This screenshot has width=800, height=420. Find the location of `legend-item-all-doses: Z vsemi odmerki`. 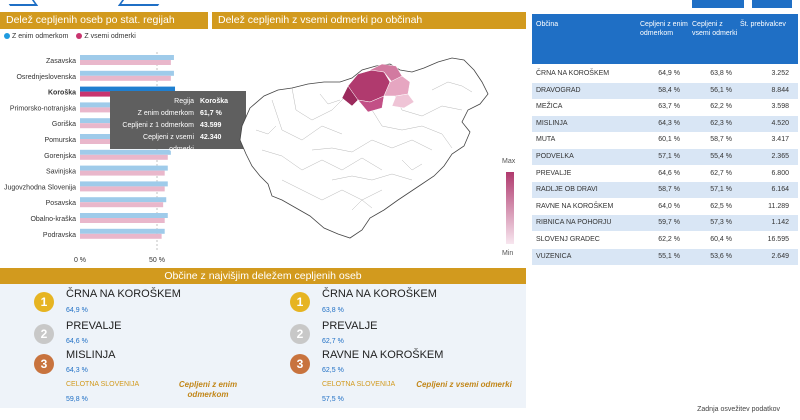

legend-item-all-doses: Z vsemi odmerki is located at coordinates (106, 36).